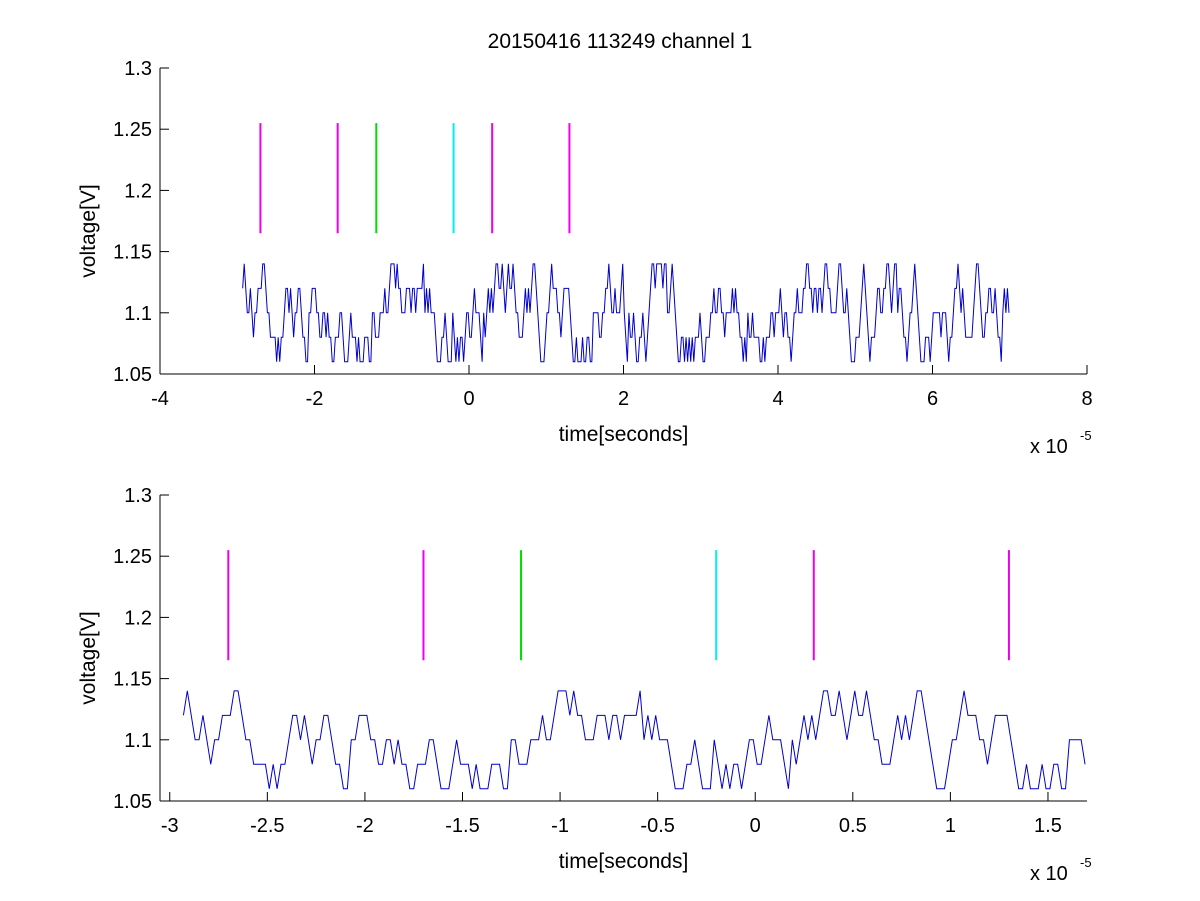  What do you see at coordinates (623, 399) in the screenshot?
I see `x-tick-label: 2` at bounding box center [623, 399].